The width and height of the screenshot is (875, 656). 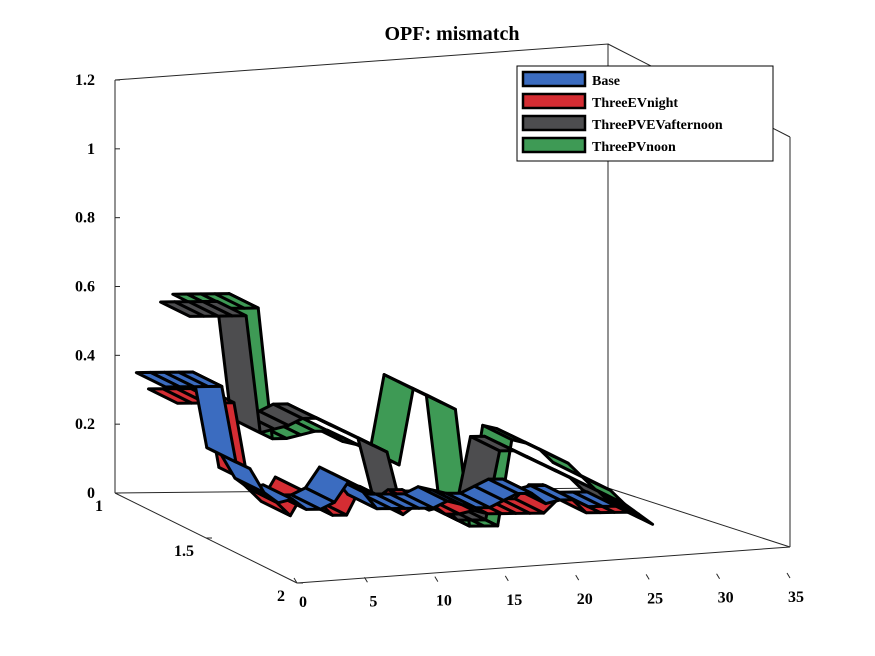 What do you see at coordinates (91, 149) in the screenshot?
I see `z-tick-label: 1` at bounding box center [91, 149].